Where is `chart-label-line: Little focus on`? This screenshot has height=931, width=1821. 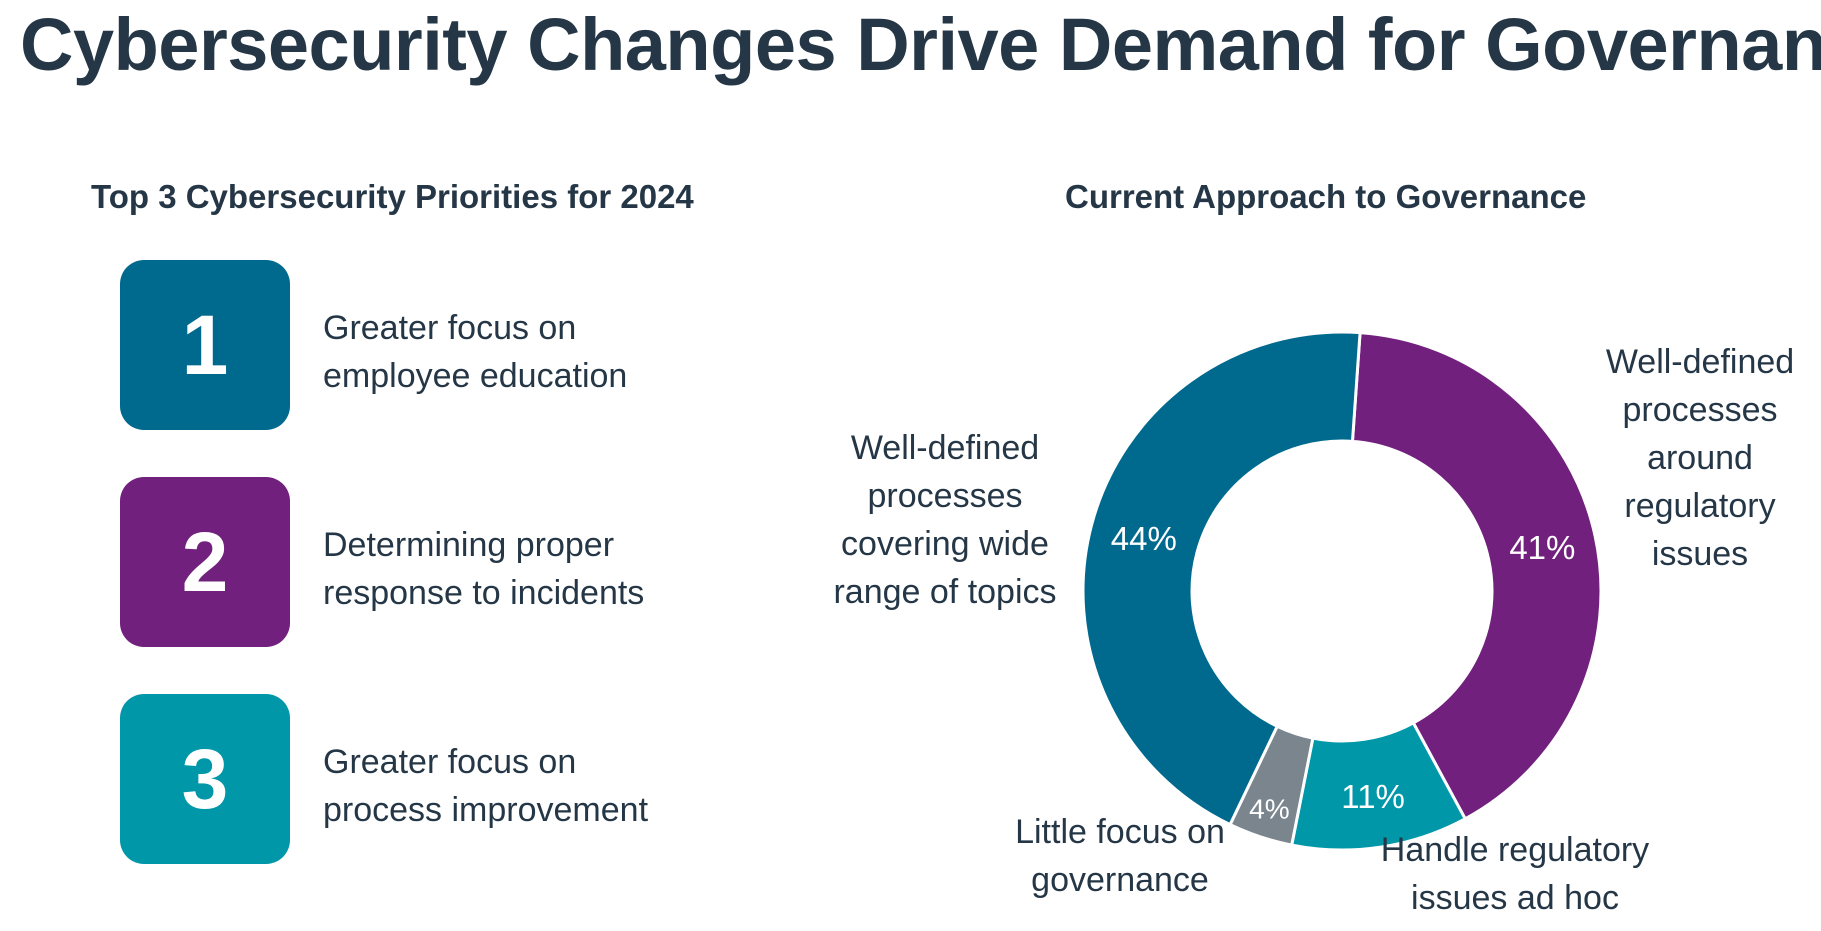
chart-label-line: Little focus on is located at coordinates (1120, 832).